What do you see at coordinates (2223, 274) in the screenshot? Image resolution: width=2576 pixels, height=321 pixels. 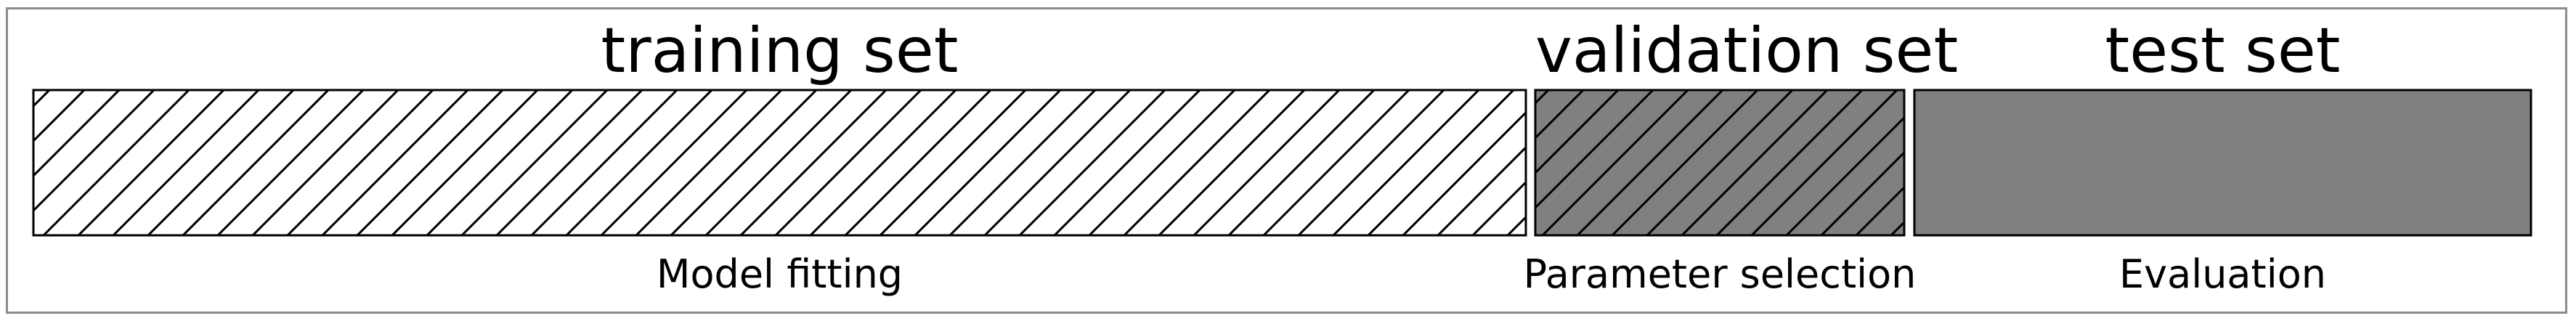 I see `test-set-caption: Evaluation` at bounding box center [2223, 274].